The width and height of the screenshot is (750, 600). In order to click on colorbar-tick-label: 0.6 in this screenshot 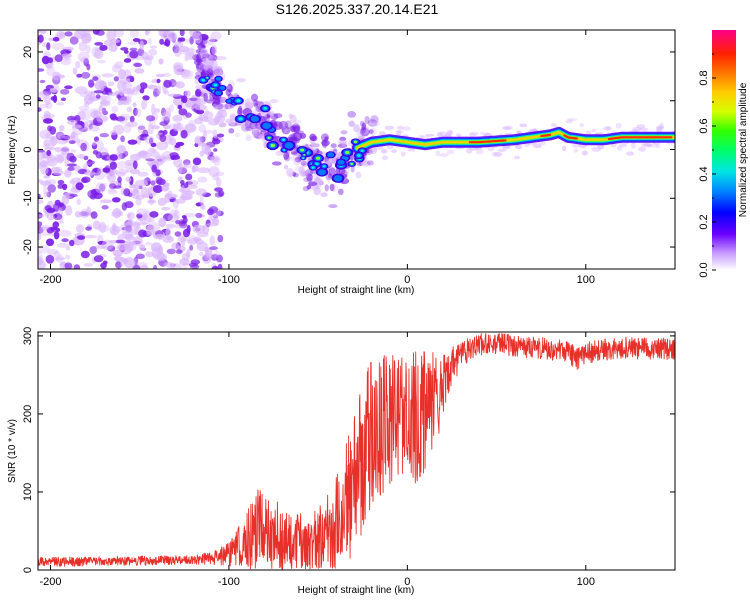, I will do `click(704, 125)`.